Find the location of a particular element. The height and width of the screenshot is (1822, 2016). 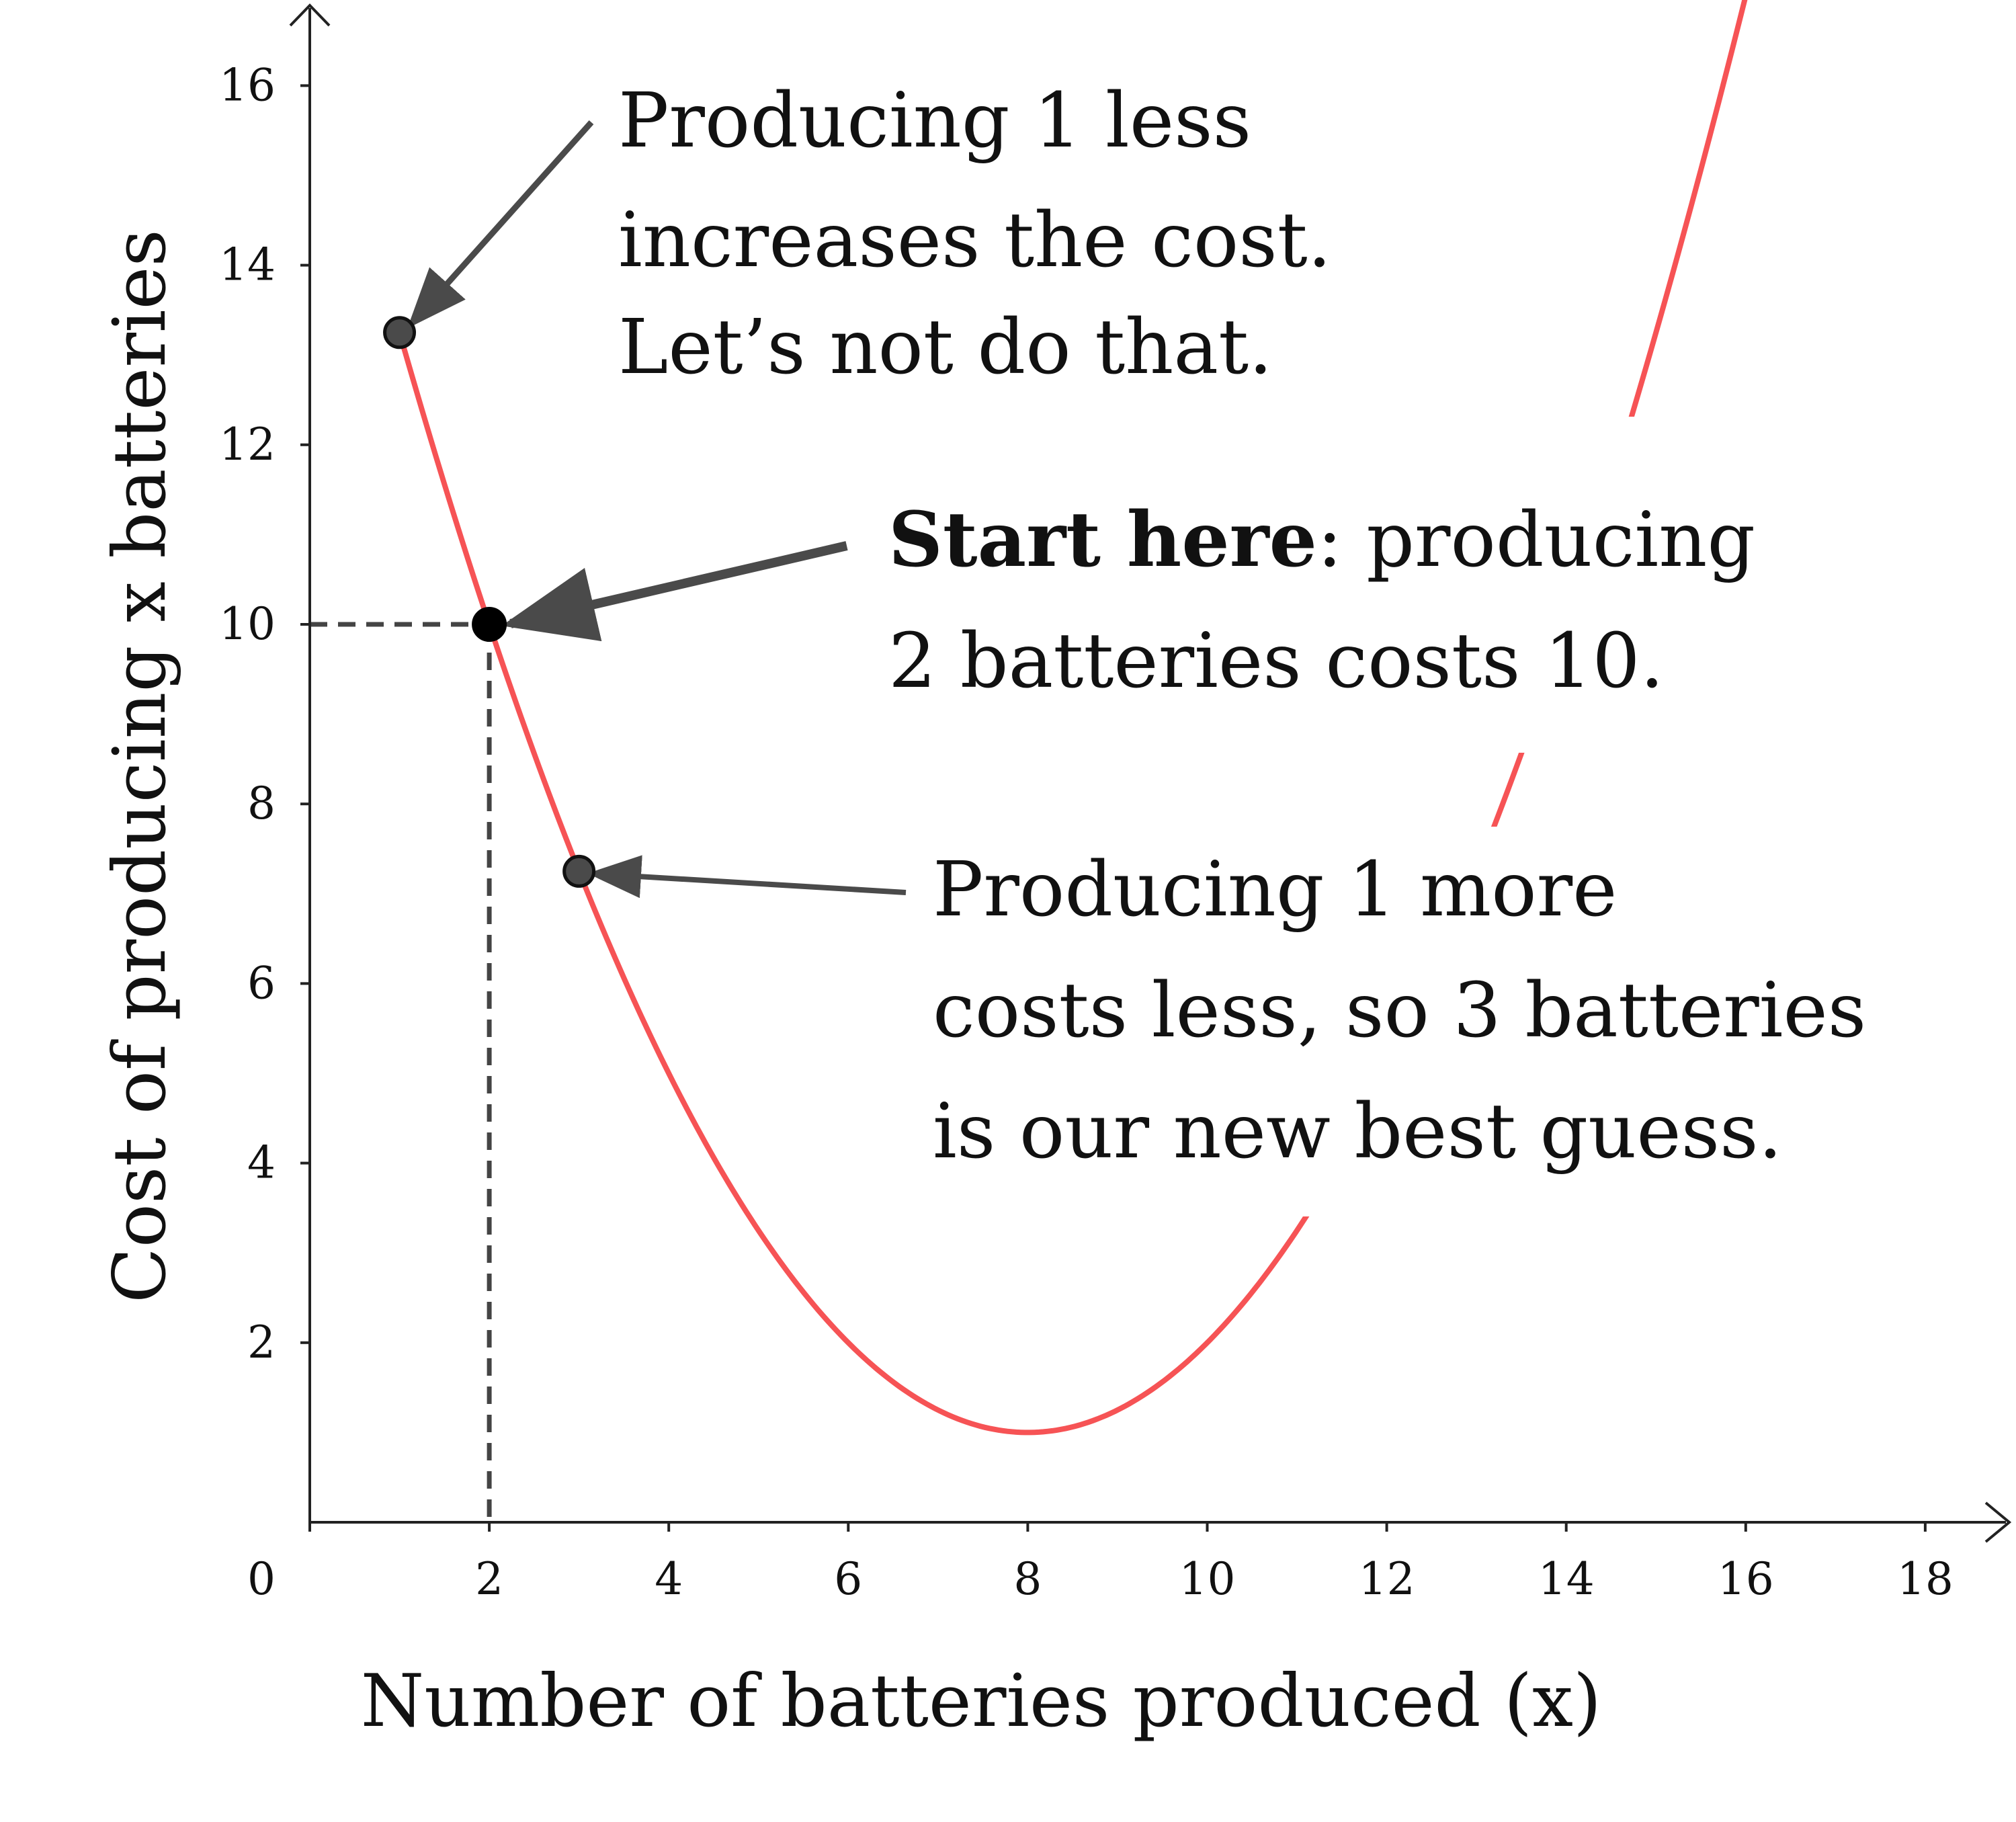

x-tick-label: 0 is located at coordinates (261, 1579).